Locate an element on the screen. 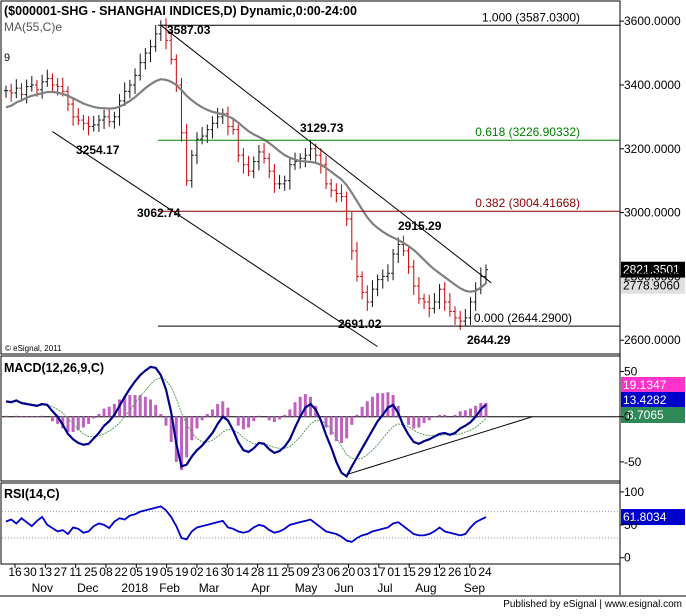 The width and height of the screenshot is (686, 616). price-tag-box is located at coordinates (653, 269).